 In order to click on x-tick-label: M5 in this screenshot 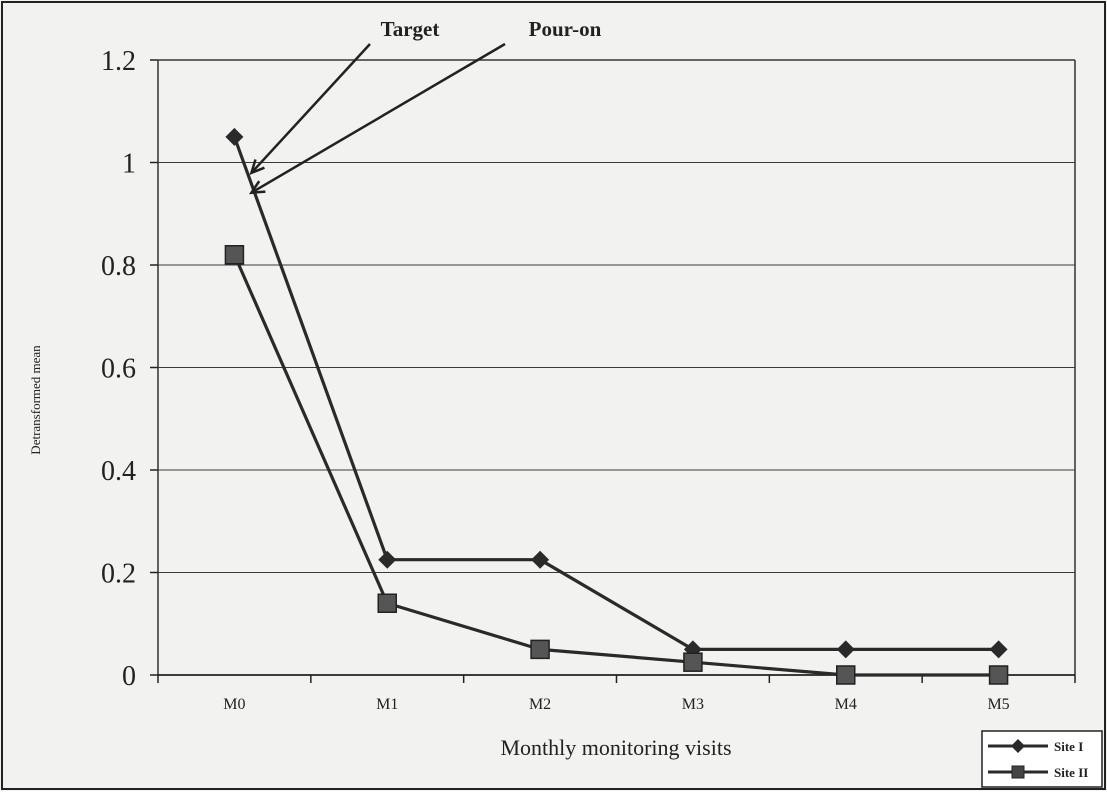, I will do `click(998, 704)`.